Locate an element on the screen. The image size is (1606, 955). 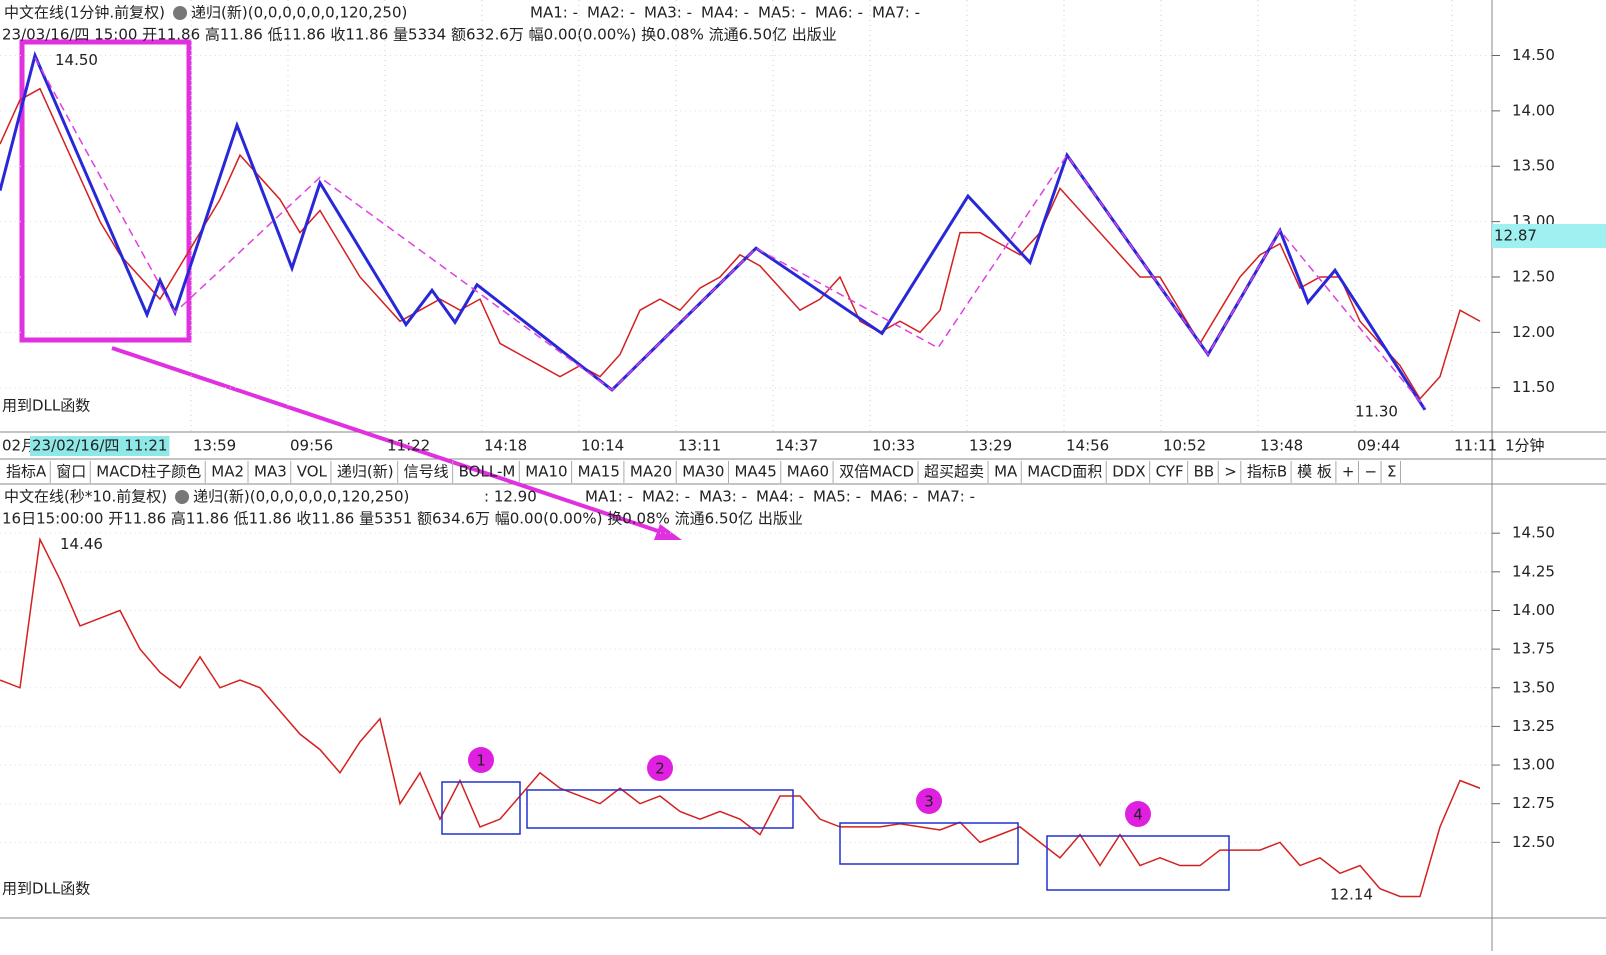
box-number: 1 is located at coordinates (481, 761).